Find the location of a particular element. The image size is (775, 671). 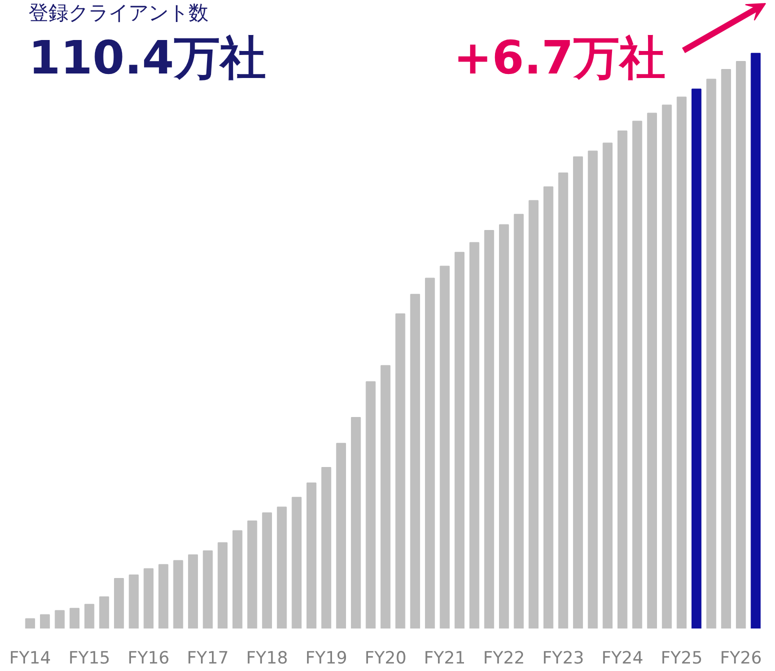

x-tick-label: FY15 is located at coordinates (89, 658).